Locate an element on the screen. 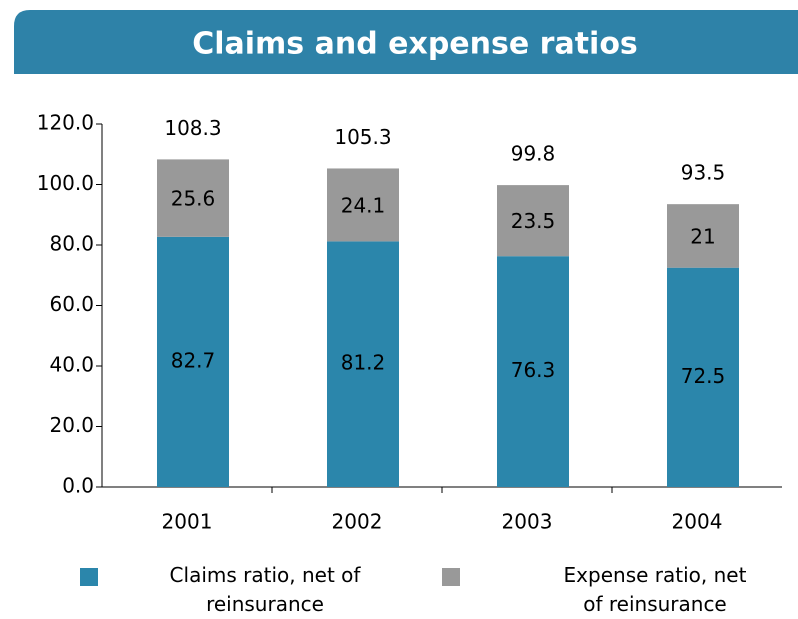 This screenshot has width=798, height=619. legend-label: Expense ratio, net of reinsurance is located at coordinates (655, 589).